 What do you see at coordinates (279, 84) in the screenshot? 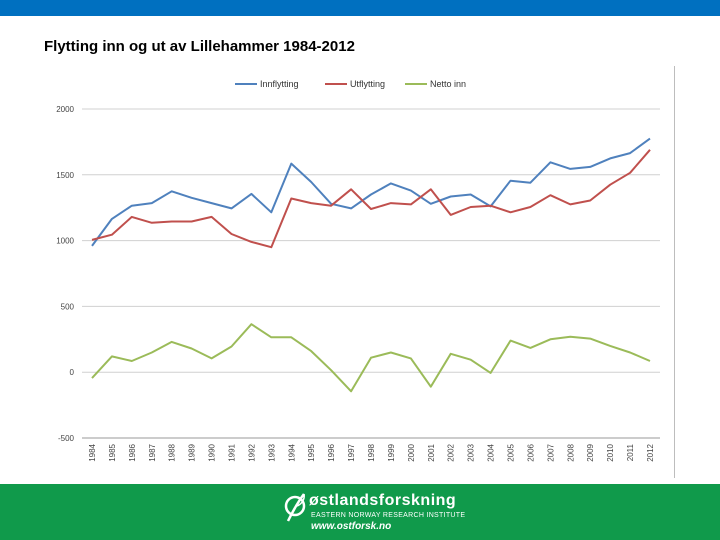
I see `legend-label: Innflytting` at bounding box center [279, 84].